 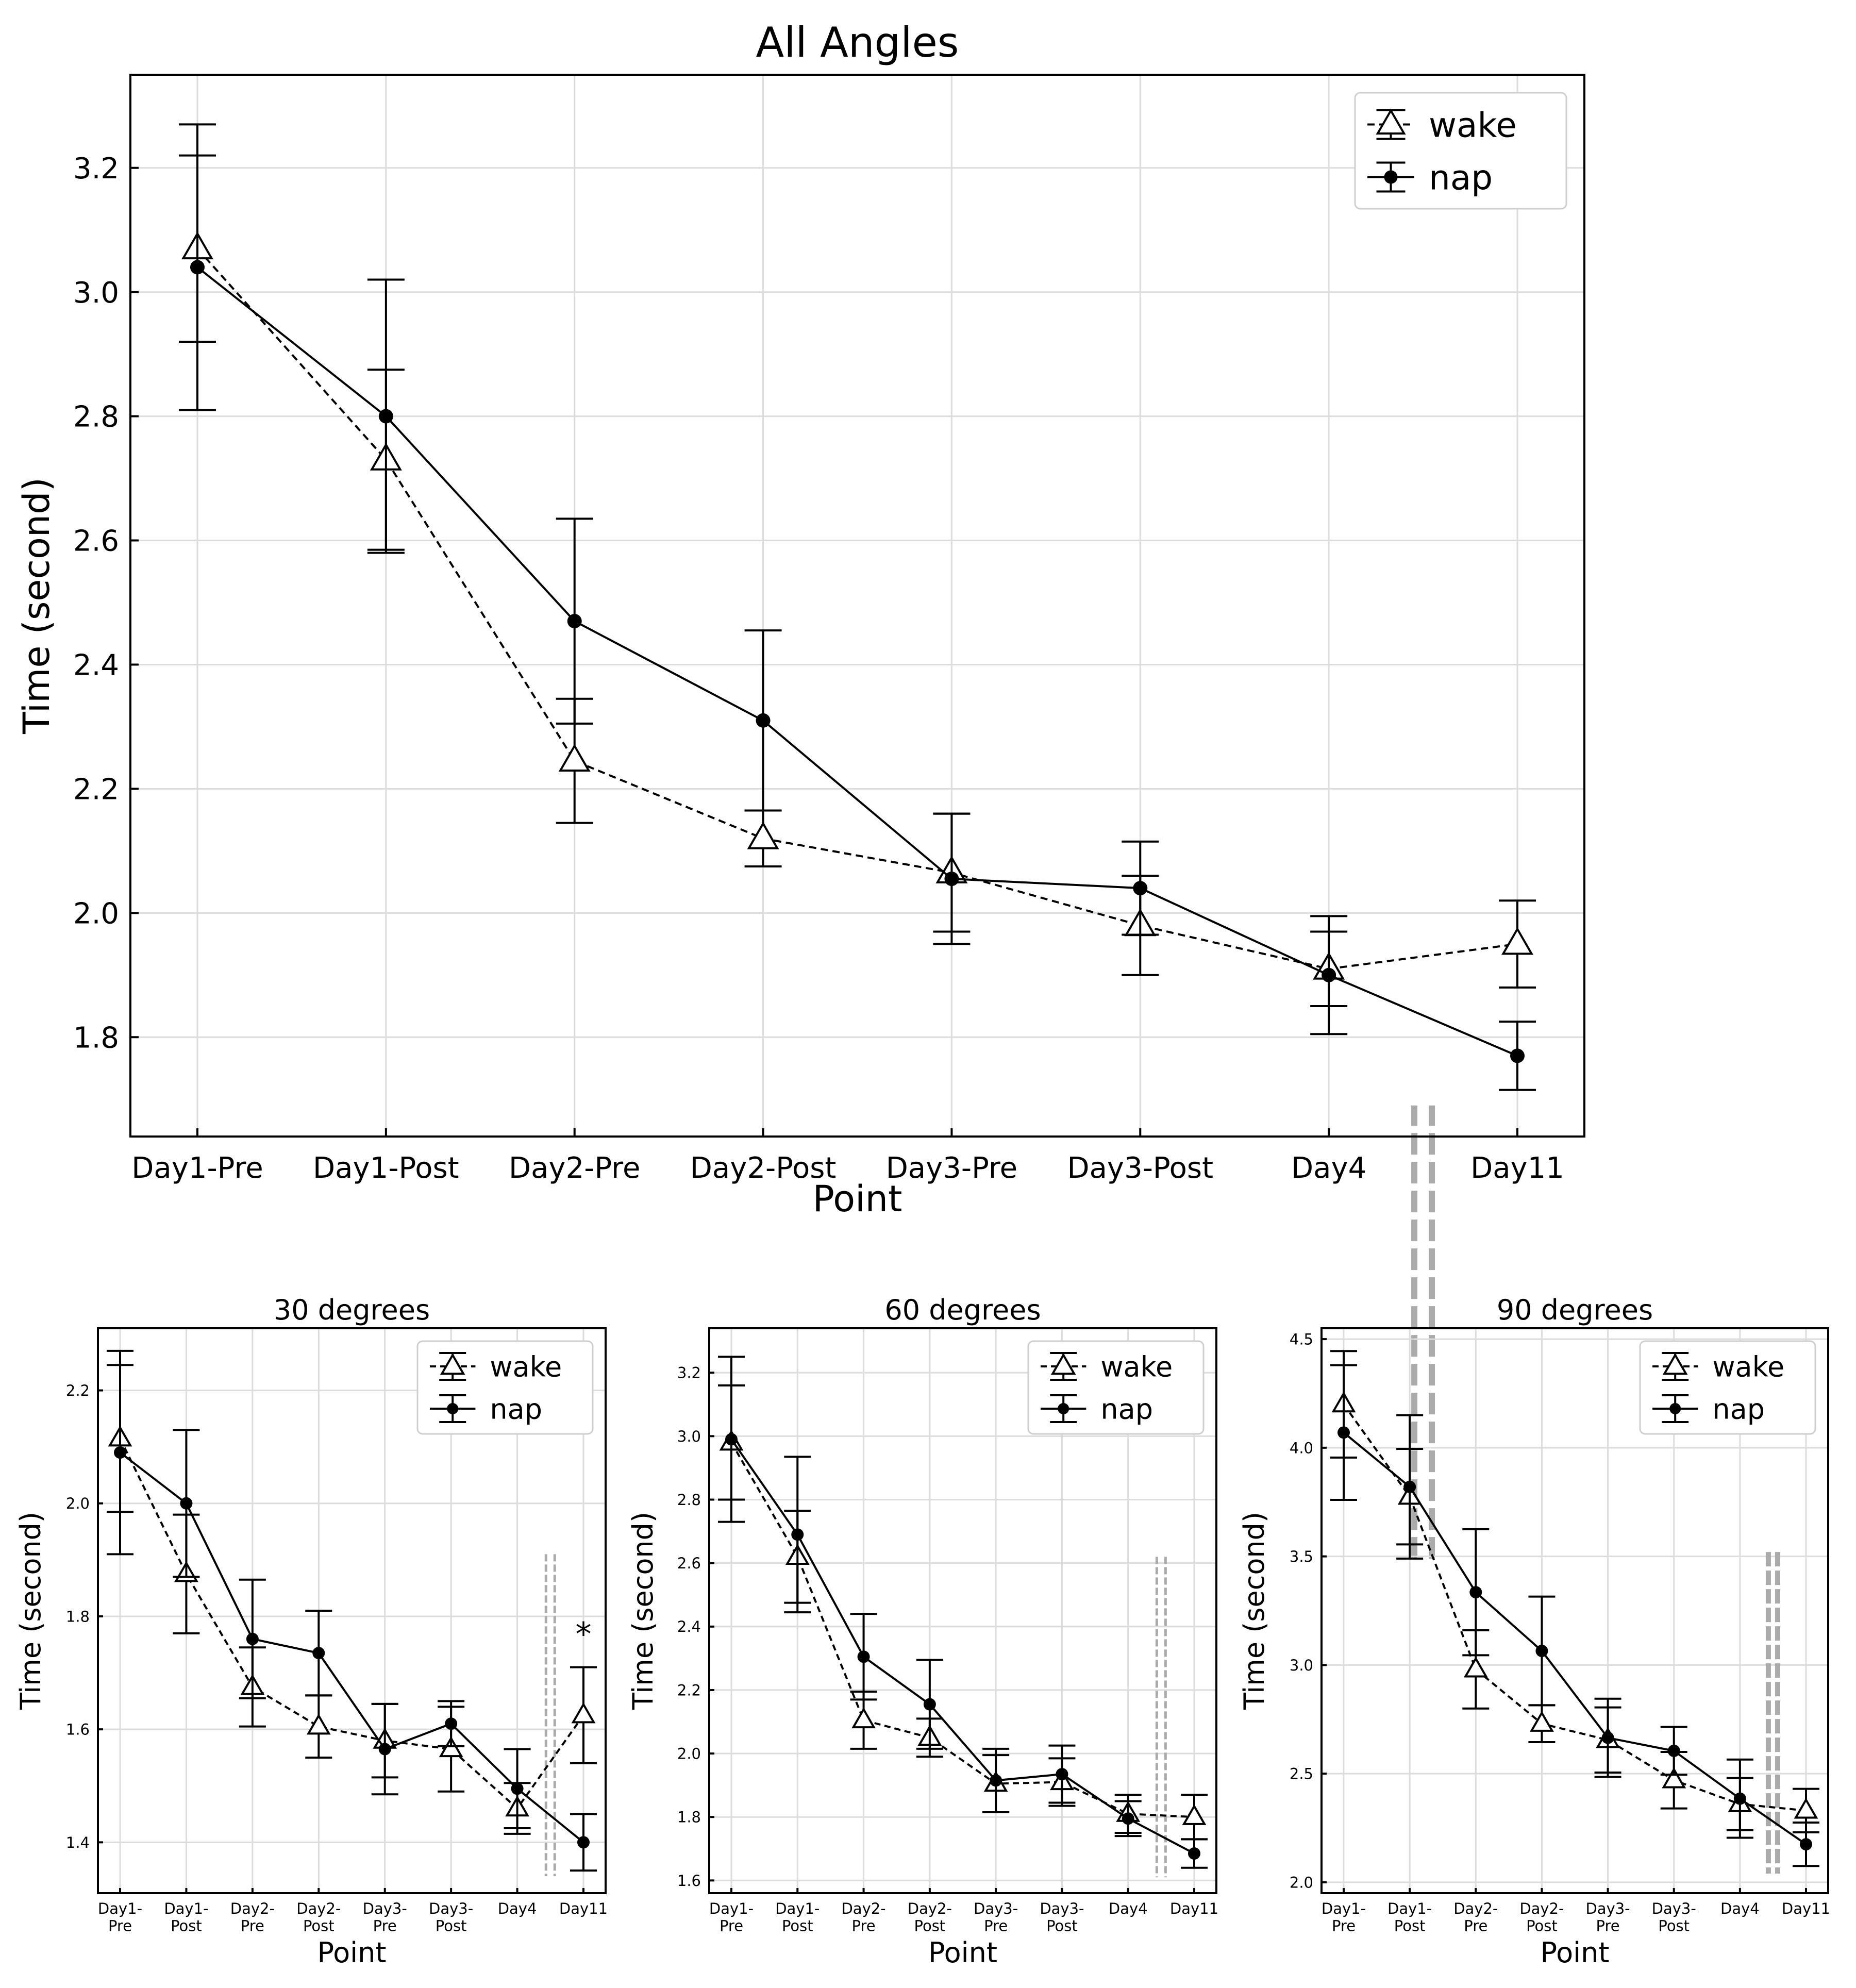 What do you see at coordinates (1128, 1908) in the screenshot?
I see `x-tick-label: Day4` at bounding box center [1128, 1908].